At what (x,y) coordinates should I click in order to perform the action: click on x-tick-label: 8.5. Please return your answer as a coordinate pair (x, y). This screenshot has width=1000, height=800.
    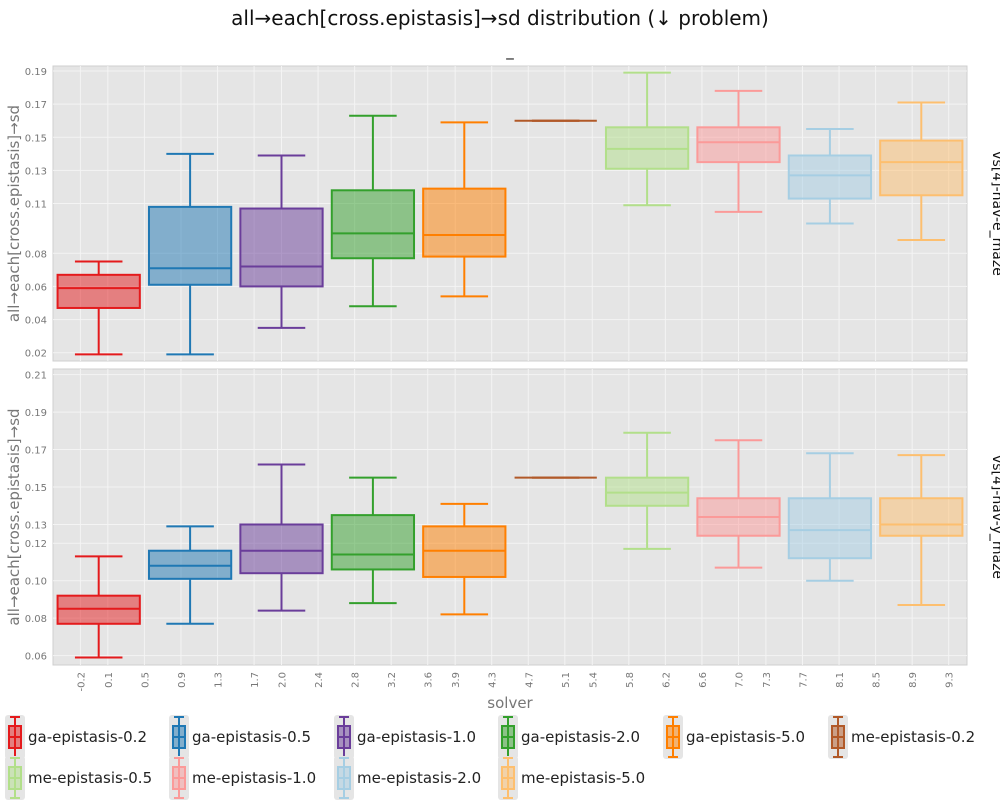
    Looking at the image, I should click on (877, 680).